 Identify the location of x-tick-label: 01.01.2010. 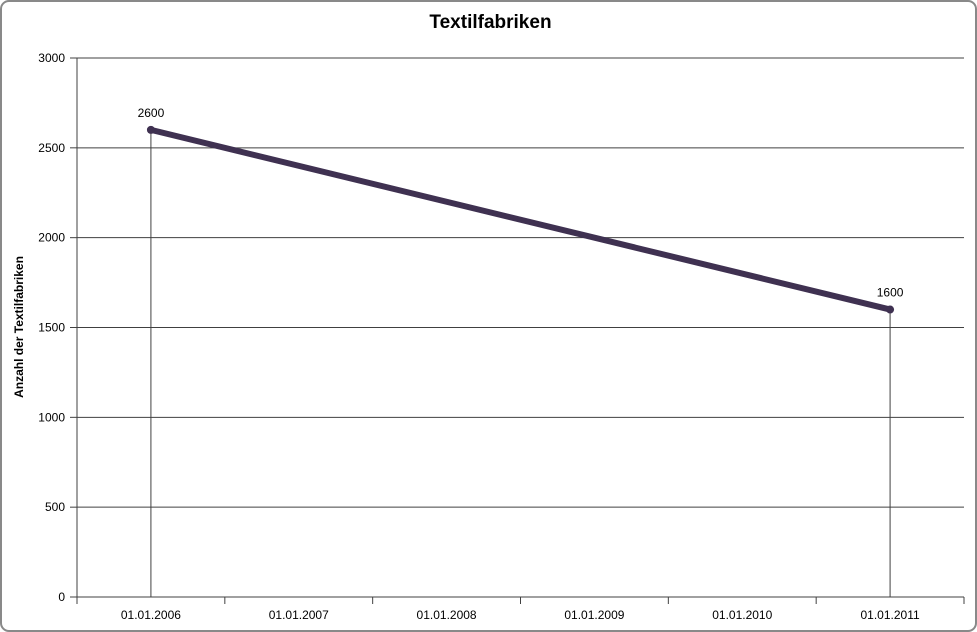
(742, 615).